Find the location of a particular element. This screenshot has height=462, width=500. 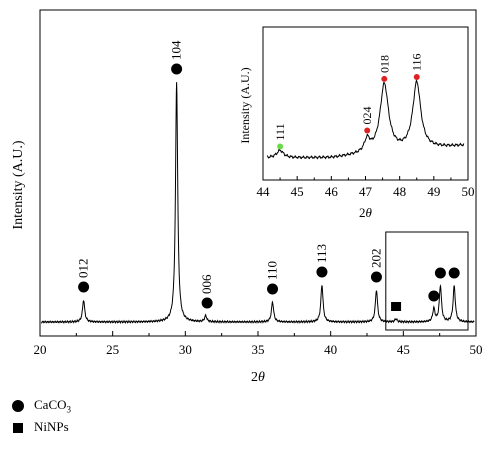

y-axis-label: Intensity (A.U.) is located at coordinates (18, 184).